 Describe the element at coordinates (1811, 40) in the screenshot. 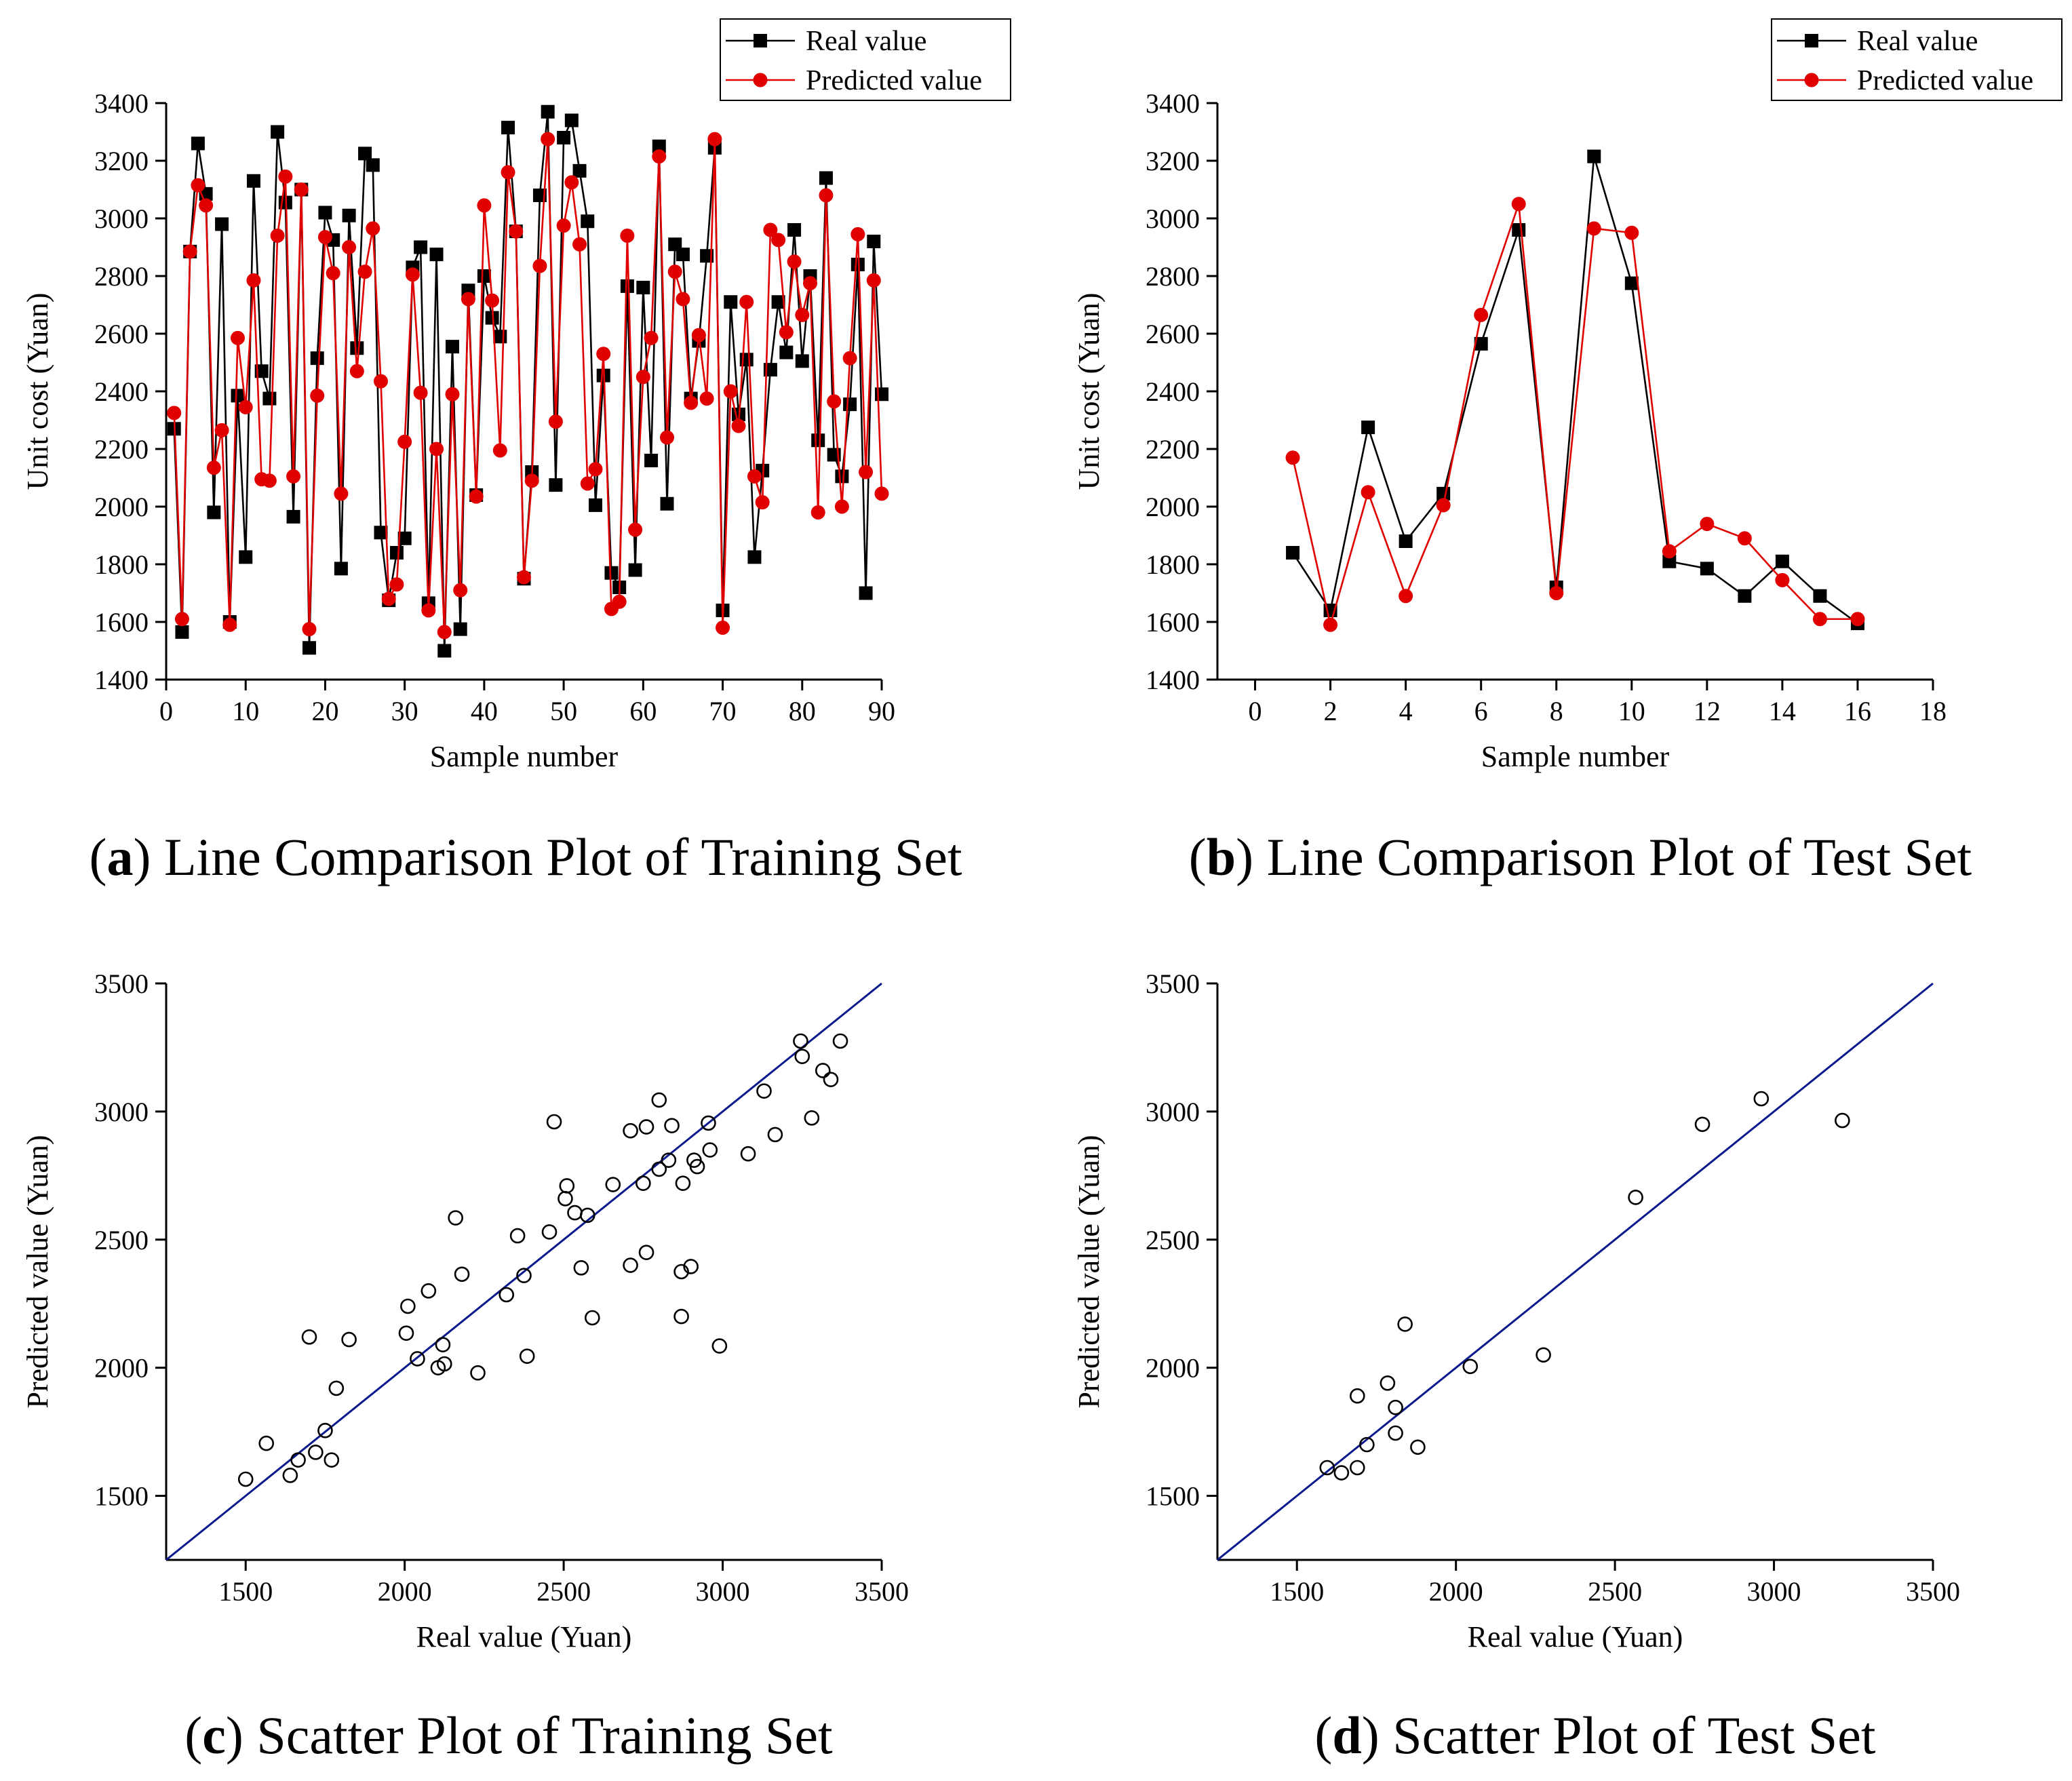

I see `legend-marker` at that location.